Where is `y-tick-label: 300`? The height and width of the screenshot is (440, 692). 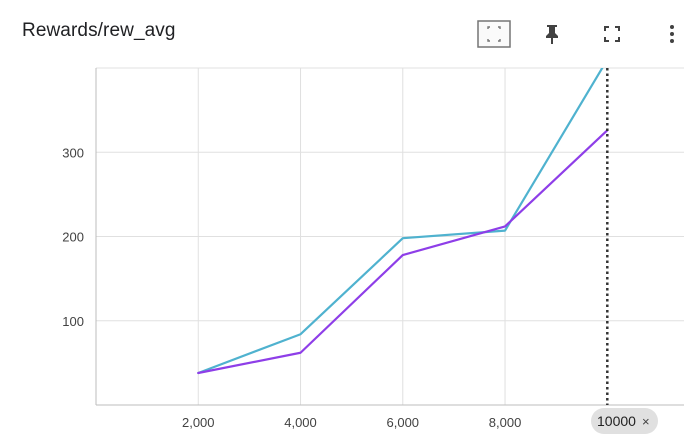
y-tick-label: 300 is located at coordinates (73, 152).